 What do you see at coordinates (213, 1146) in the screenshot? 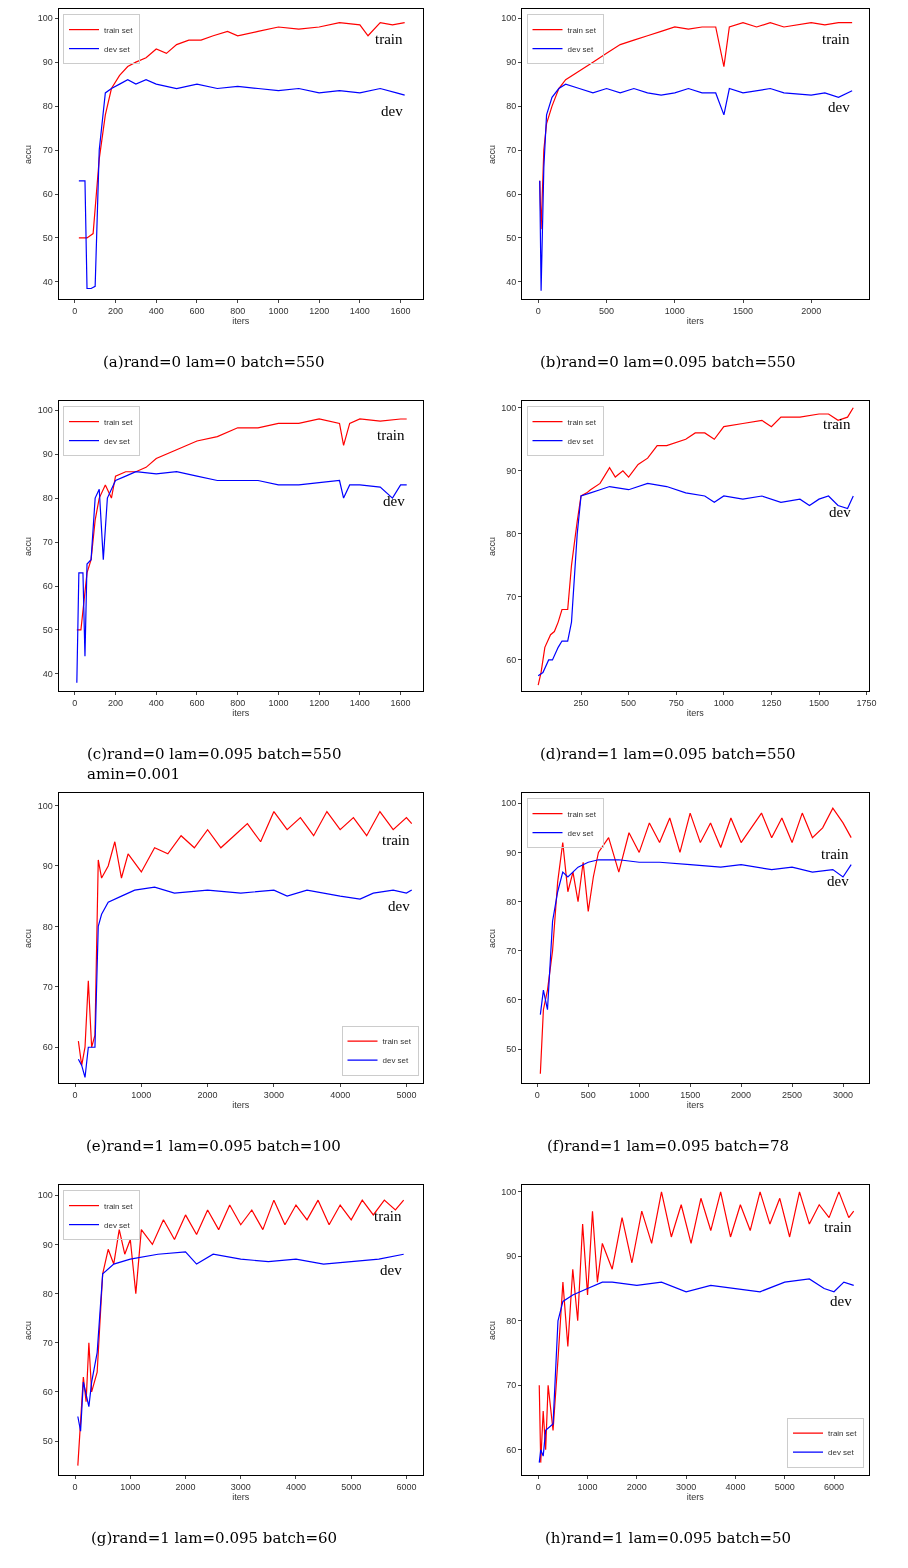
I see `text: (e)rand=1 lam=0.095 batch=100` at bounding box center [213, 1146].